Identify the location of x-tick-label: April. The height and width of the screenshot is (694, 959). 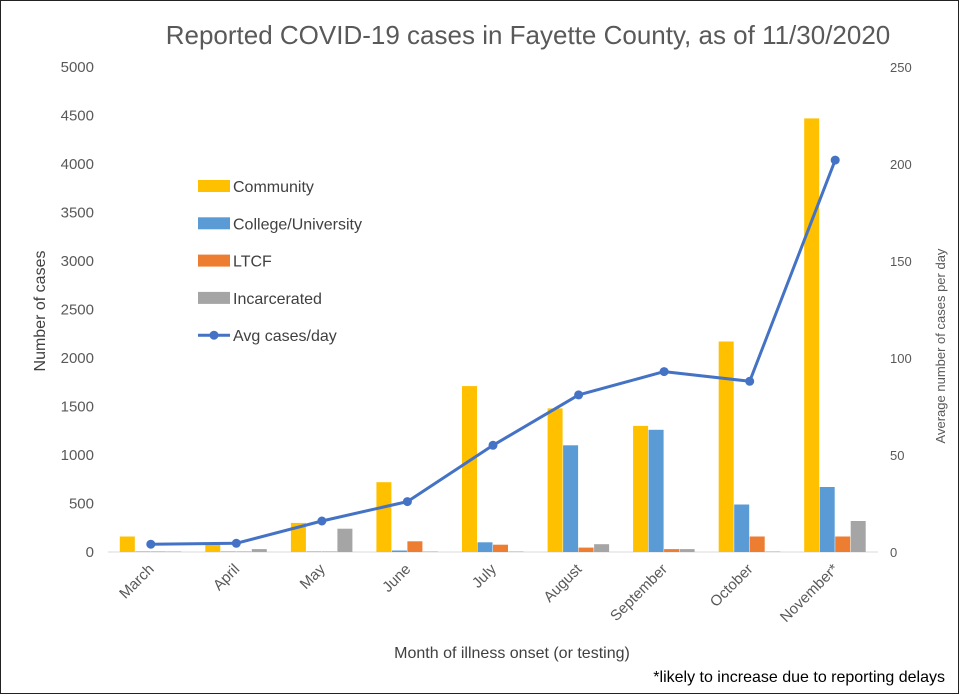
(226, 577).